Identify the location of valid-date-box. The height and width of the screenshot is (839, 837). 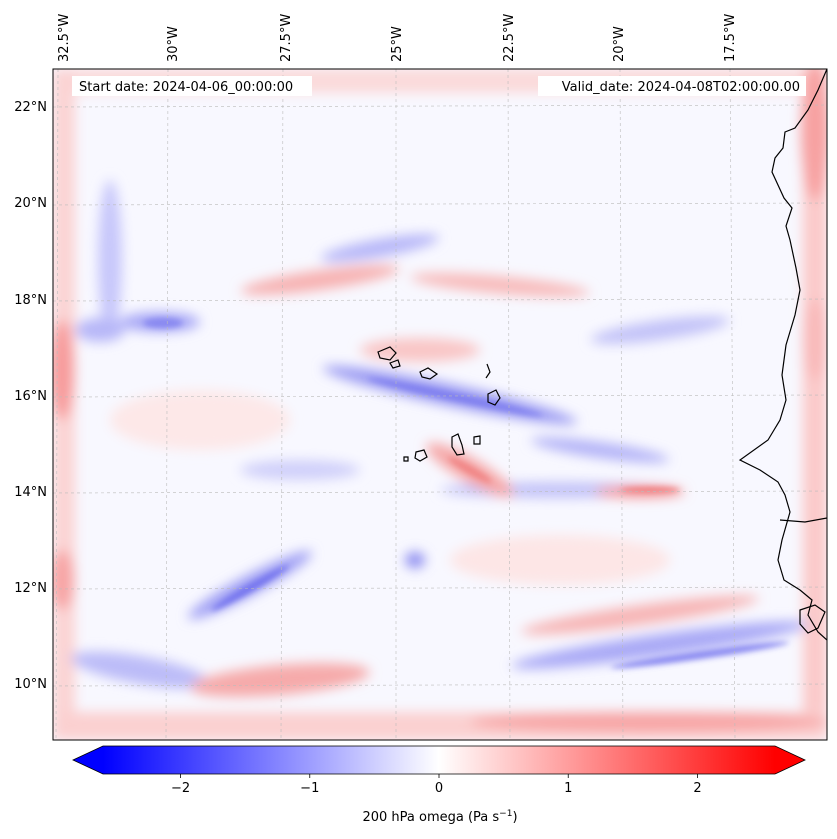
(672, 86).